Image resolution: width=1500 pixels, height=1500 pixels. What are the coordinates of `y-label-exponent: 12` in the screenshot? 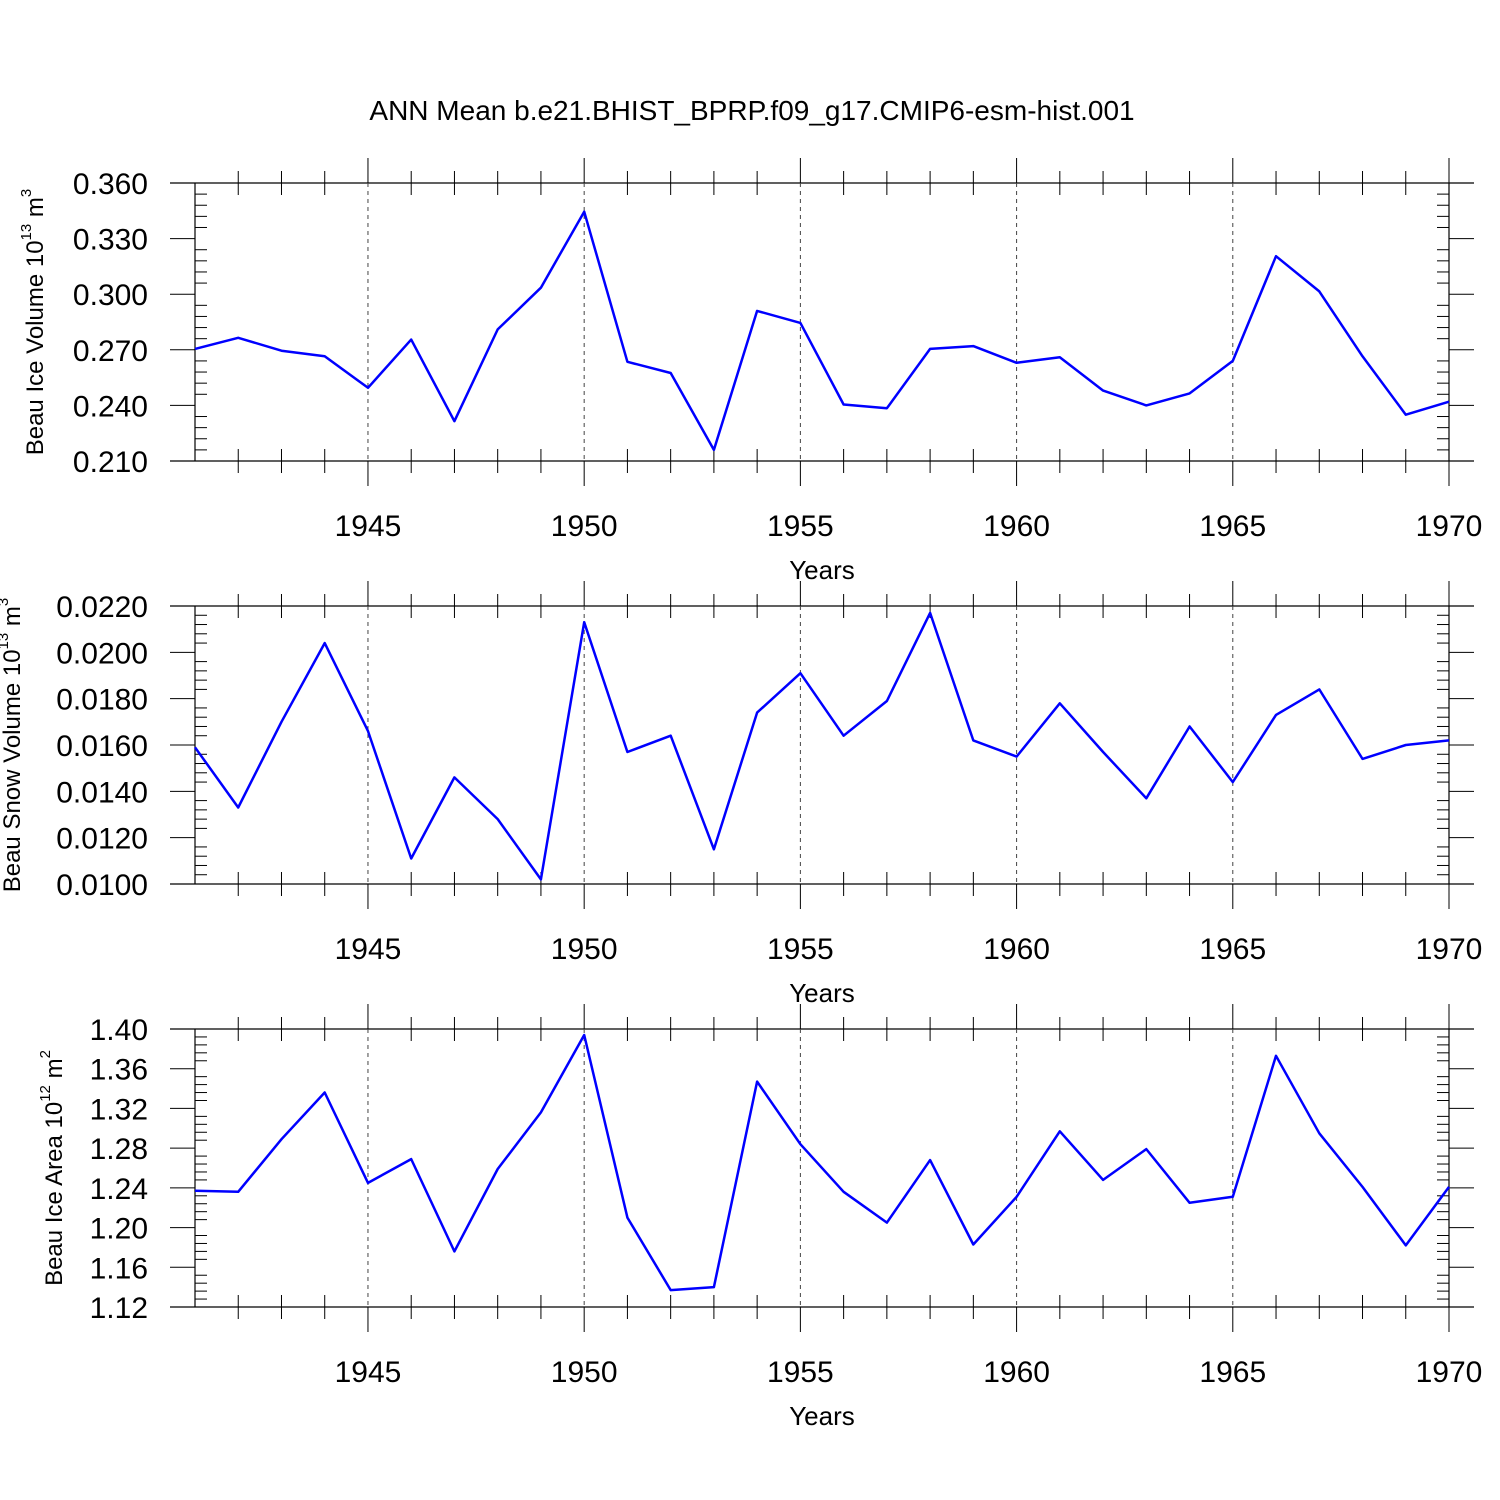 It's located at (45, 1093).